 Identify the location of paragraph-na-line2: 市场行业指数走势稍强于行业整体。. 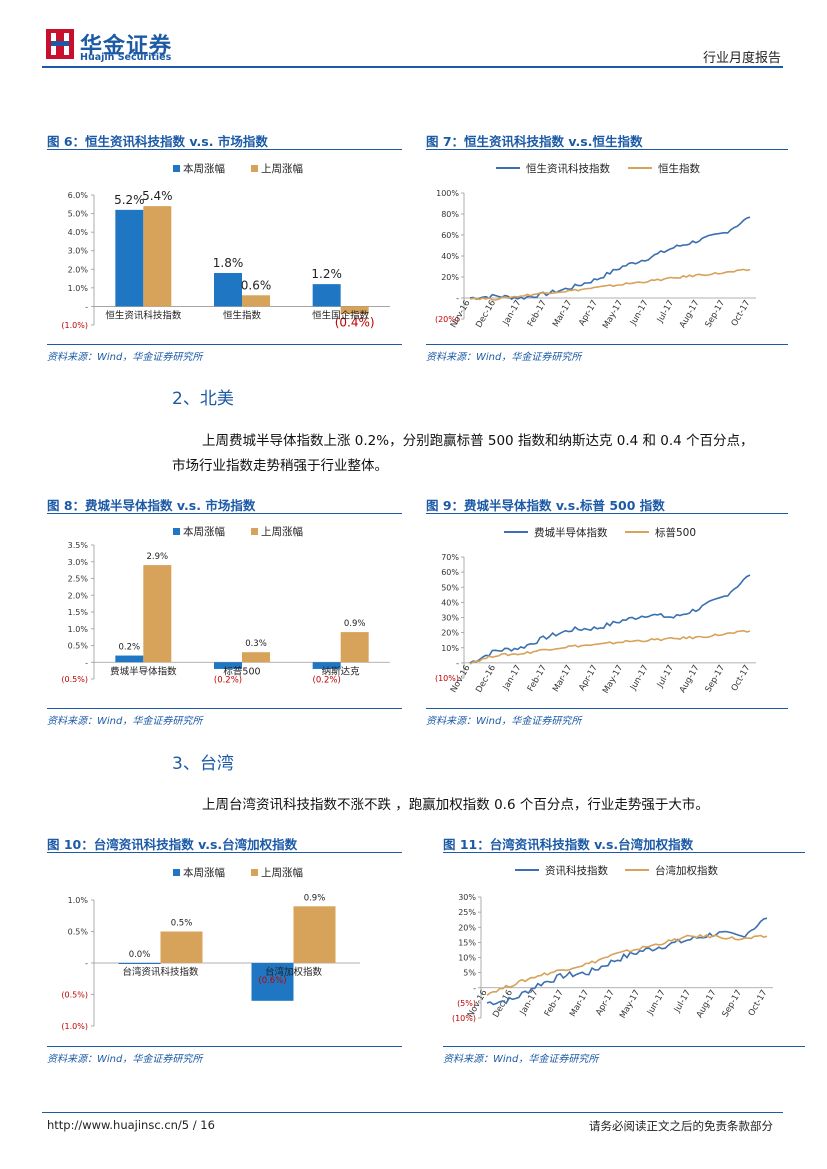
(280, 466).